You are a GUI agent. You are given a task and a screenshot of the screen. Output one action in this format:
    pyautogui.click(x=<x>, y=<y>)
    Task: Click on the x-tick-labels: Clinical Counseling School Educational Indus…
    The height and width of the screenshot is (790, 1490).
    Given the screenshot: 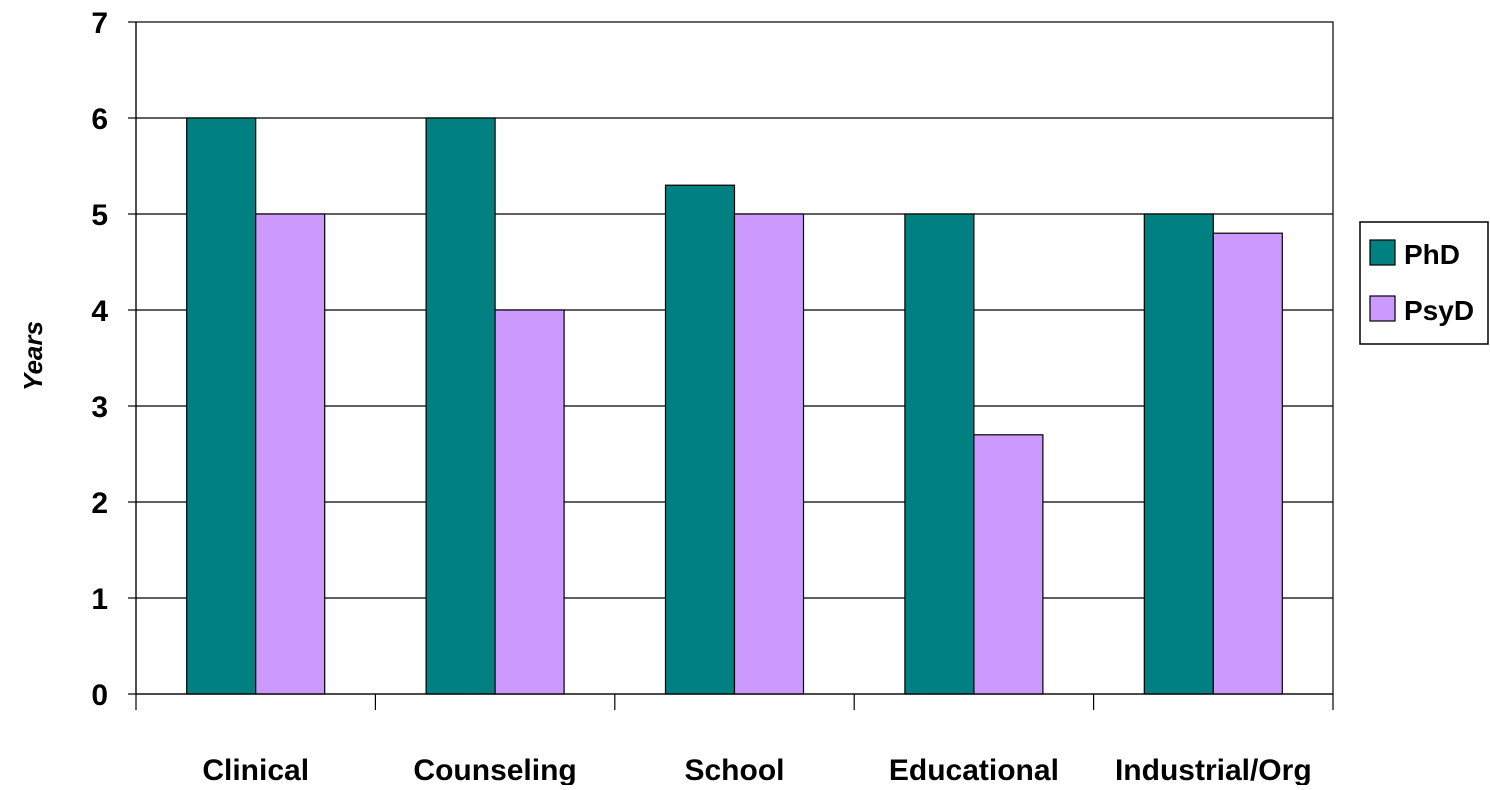 What is the action you would take?
    pyautogui.click(x=757, y=770)
    